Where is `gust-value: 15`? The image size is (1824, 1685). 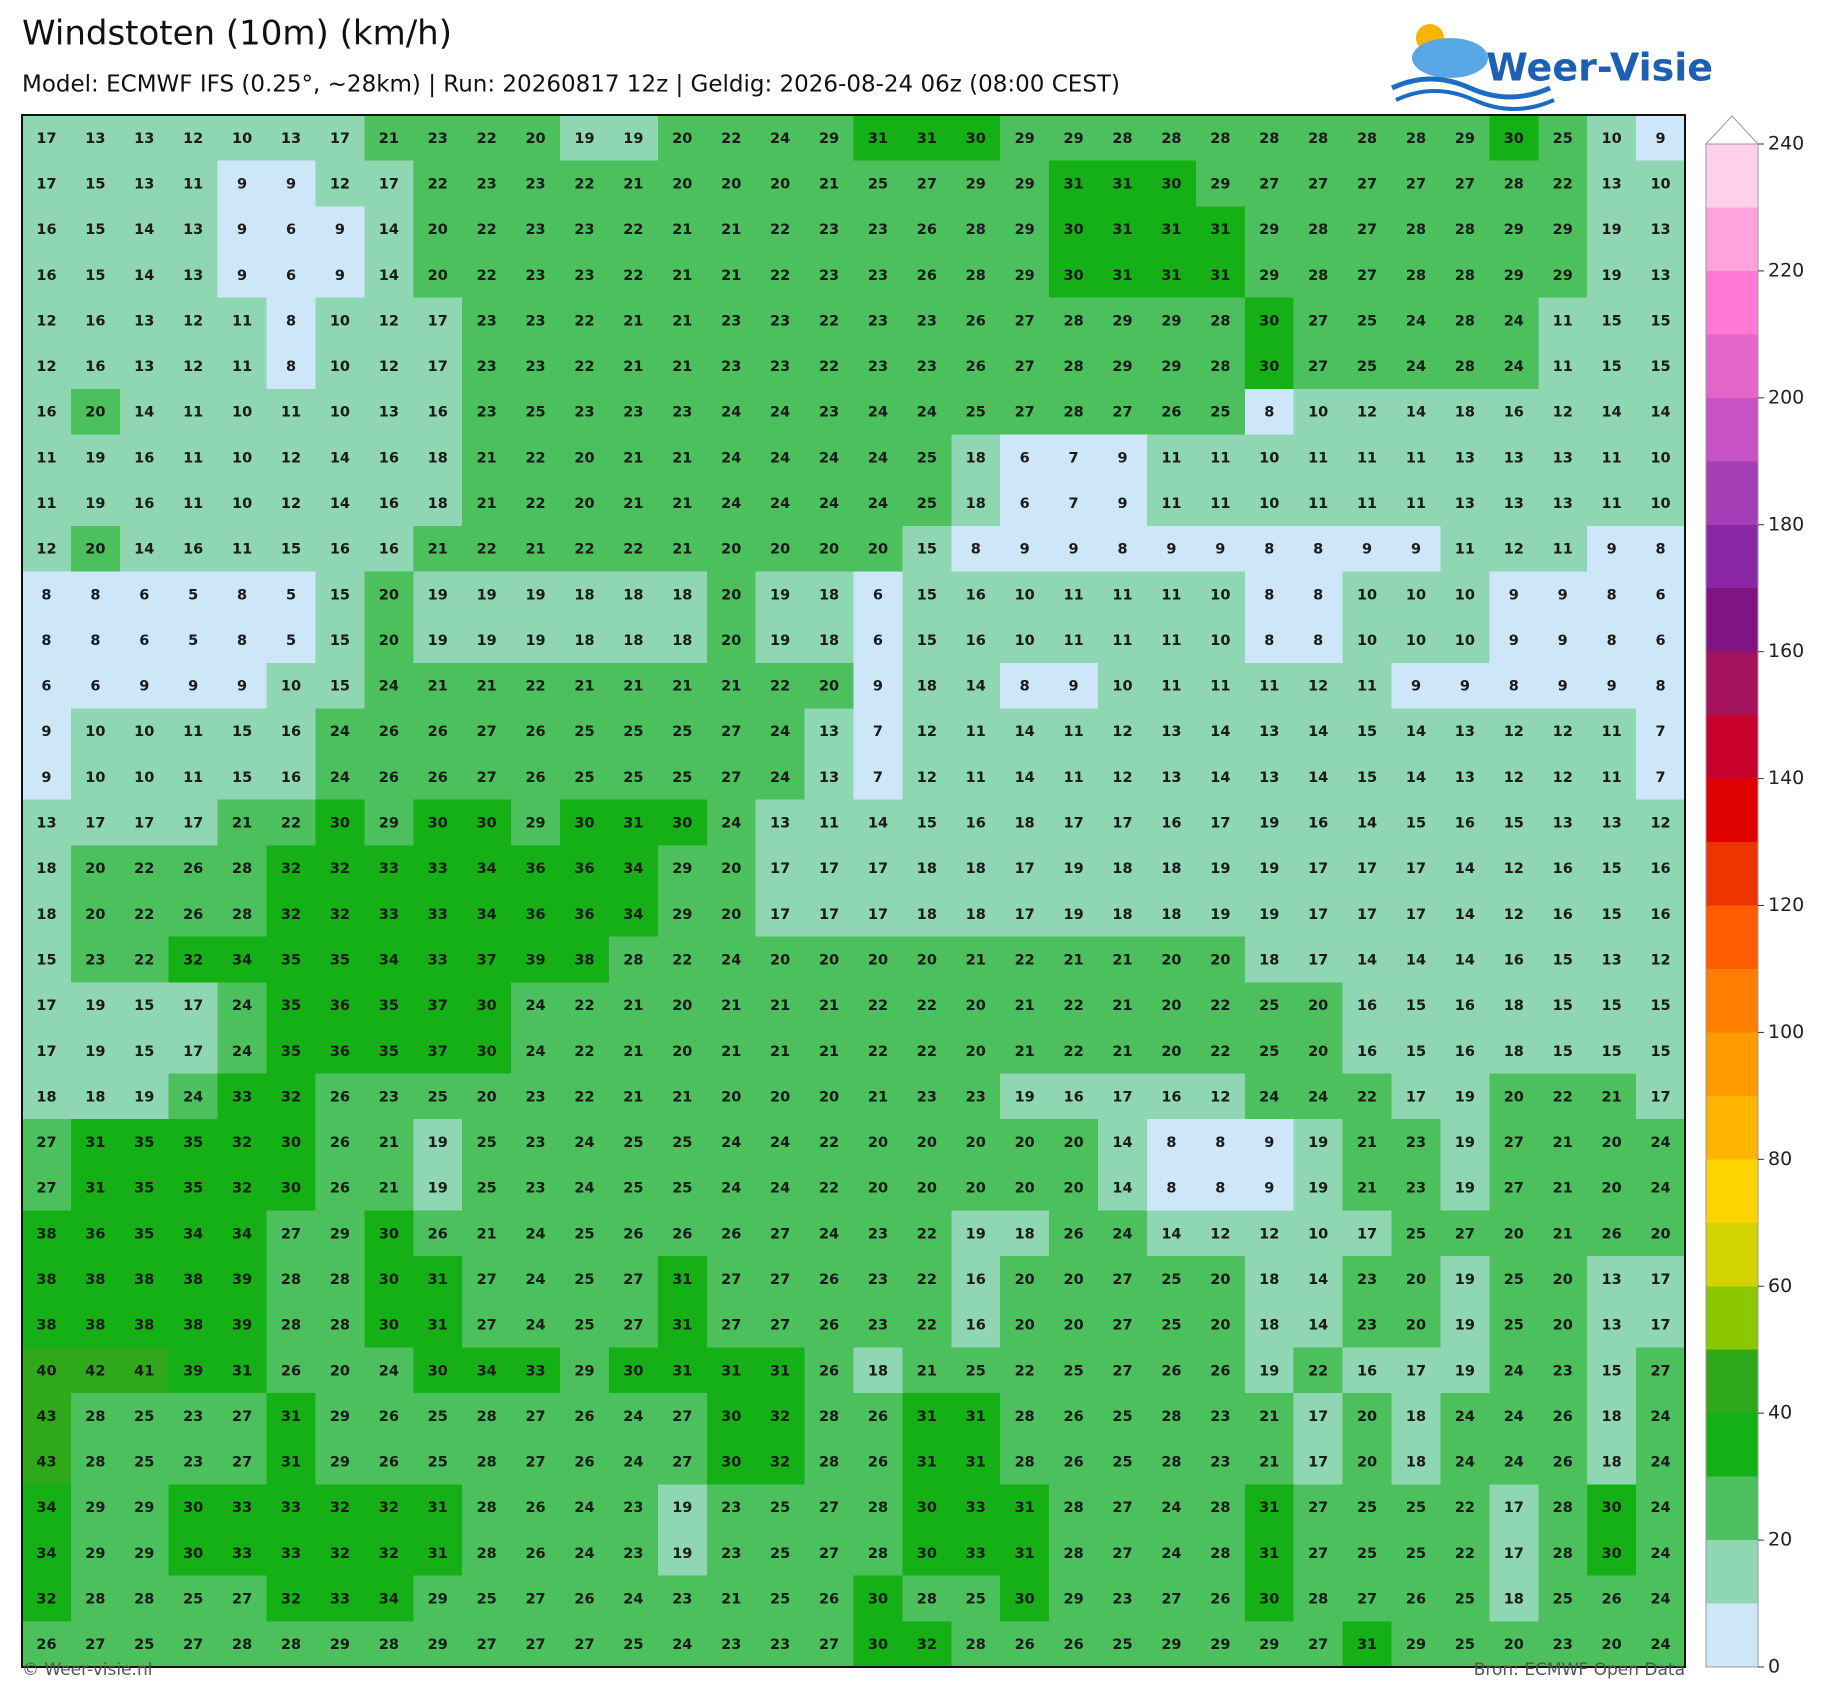
gust-value: 15 is located at coordinates (340, 595).